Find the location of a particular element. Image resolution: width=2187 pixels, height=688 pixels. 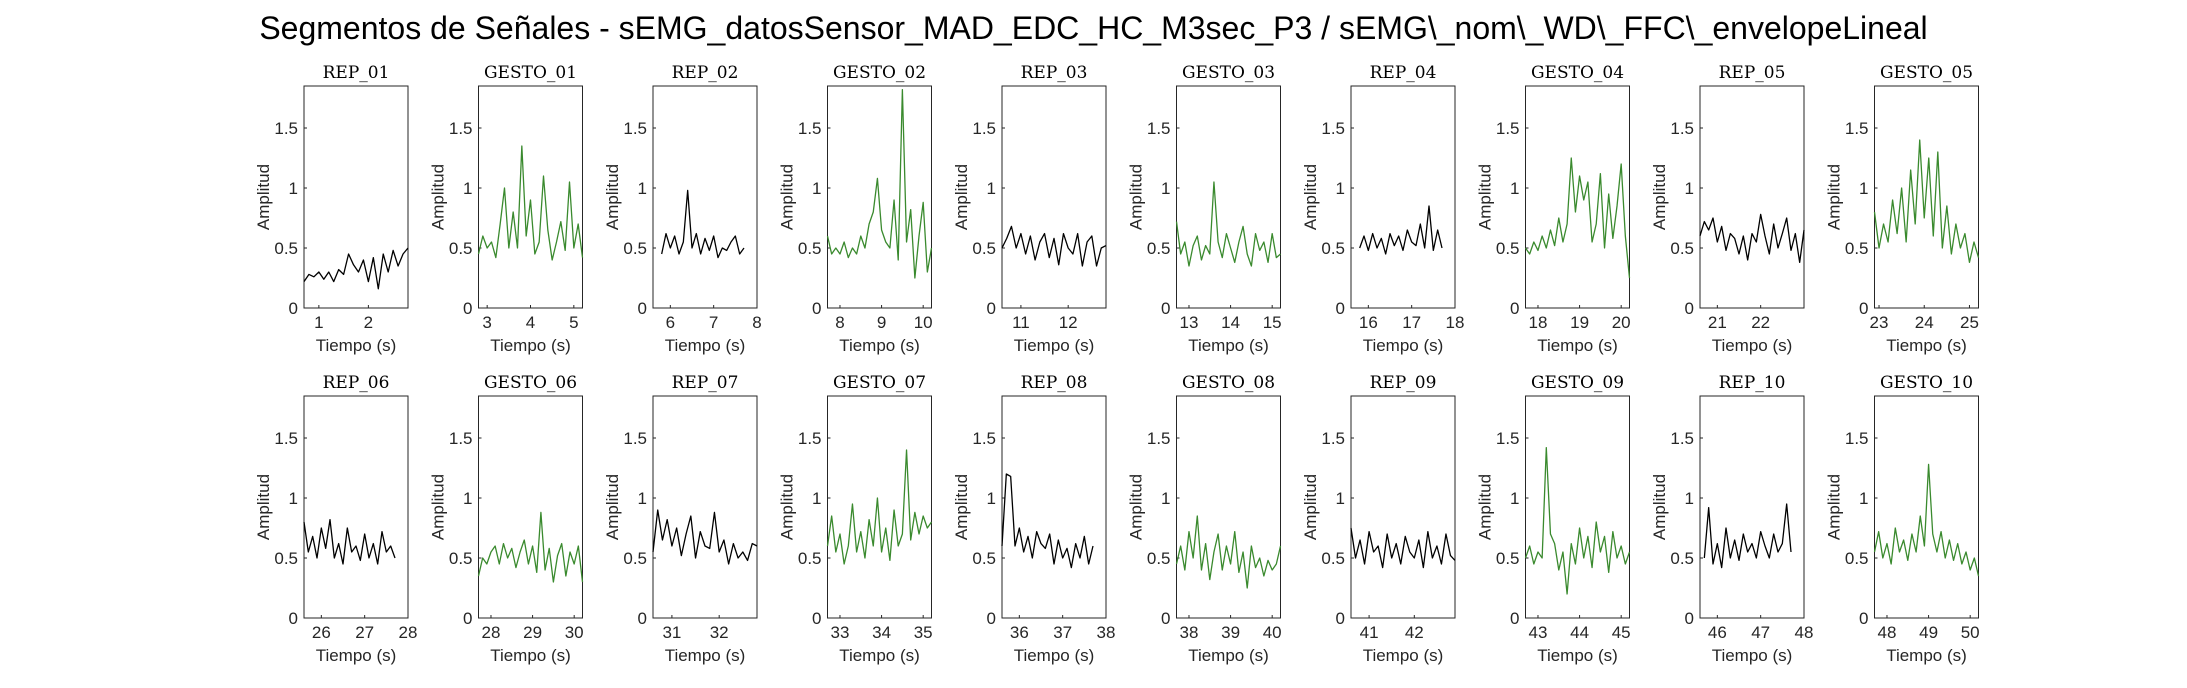

panel-title: GESTO_08 is located at coordinates (1228, 383).